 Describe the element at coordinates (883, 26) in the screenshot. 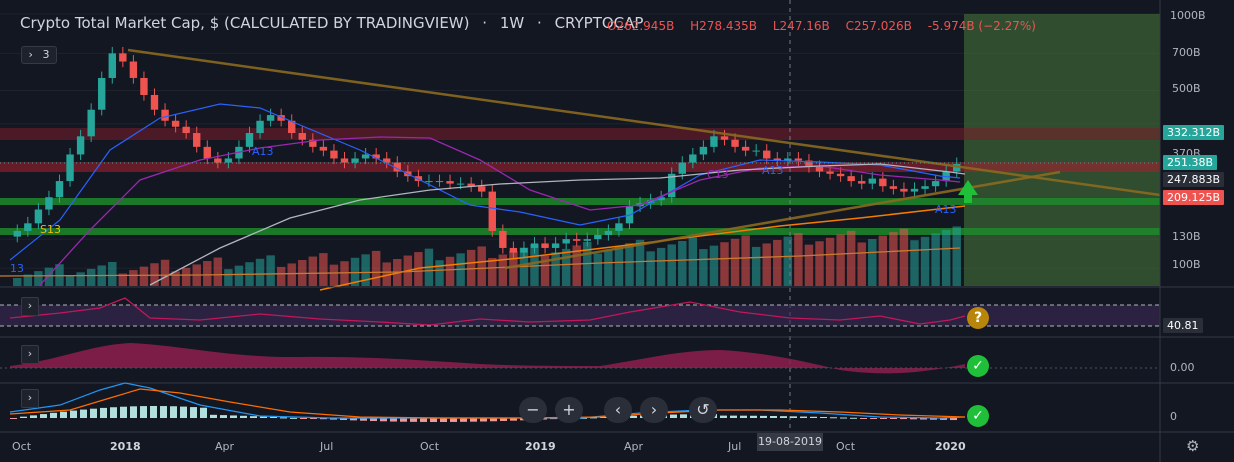

I see `close-value: 257.026B` at that location.